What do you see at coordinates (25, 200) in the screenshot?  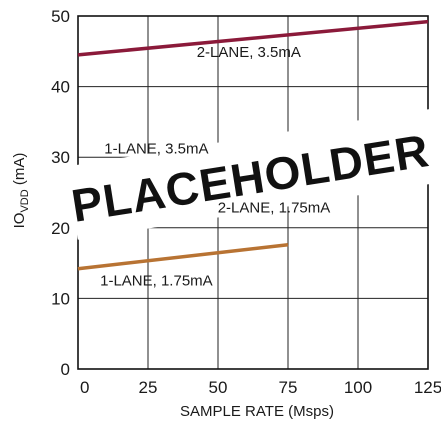 I see `y-axis-label-subscript: VDD` at bounding box center [25, 200].